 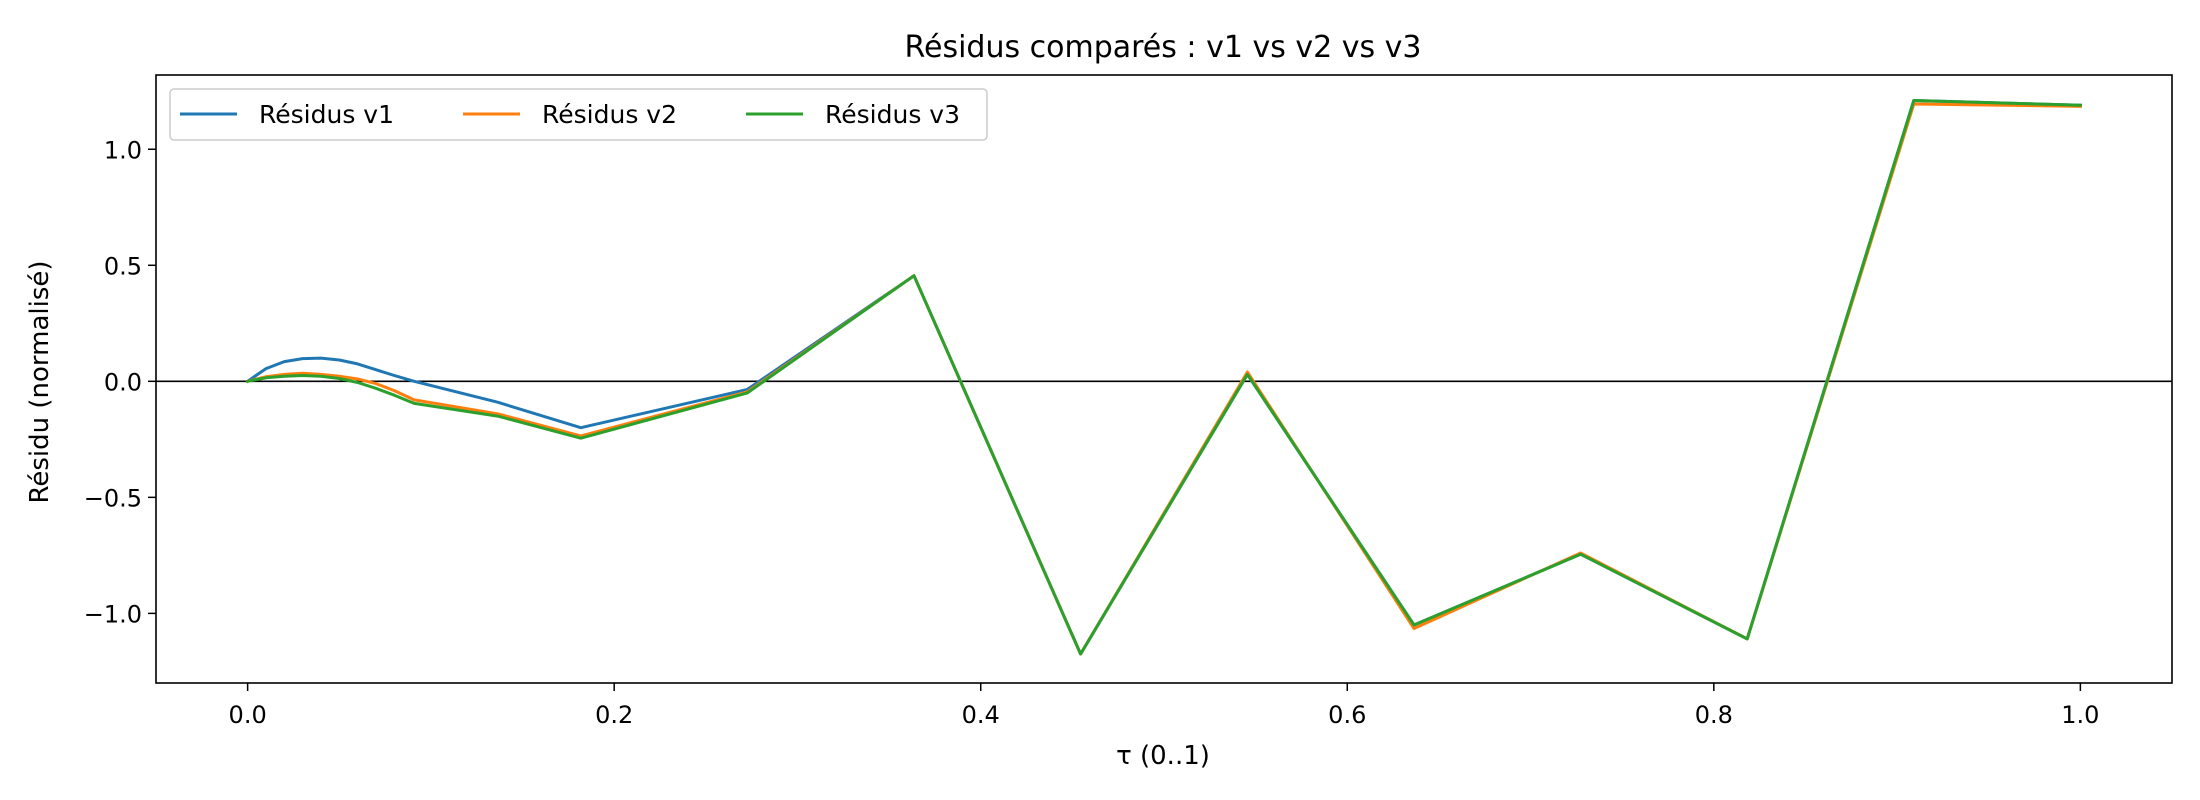 I want to click on chart-title: Résidus comparés : v1 vs v2 vs v3, so click(x=1162, y=47).